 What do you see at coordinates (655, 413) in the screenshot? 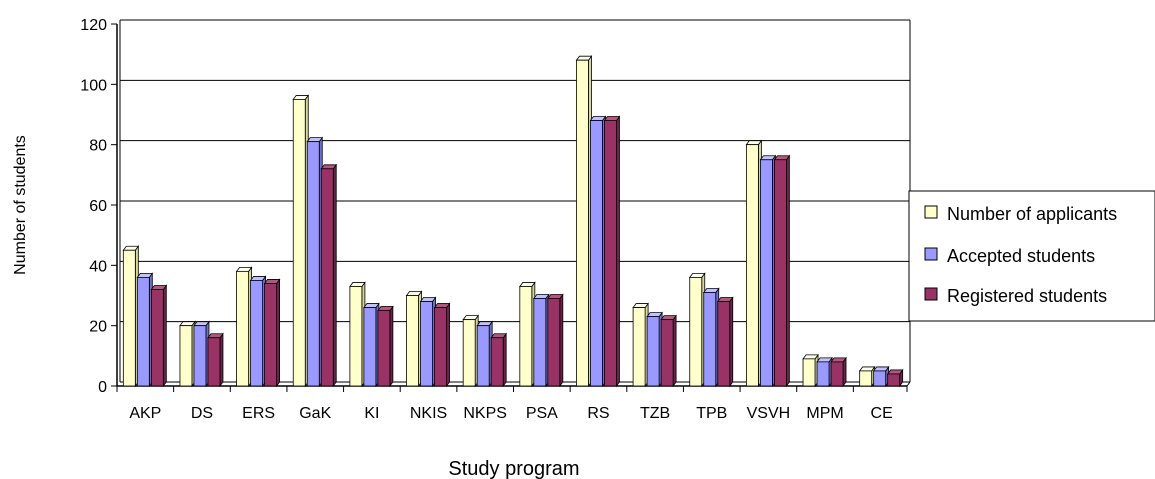
I see `x-tick-label: TZB` at bounding box center [655, 413].